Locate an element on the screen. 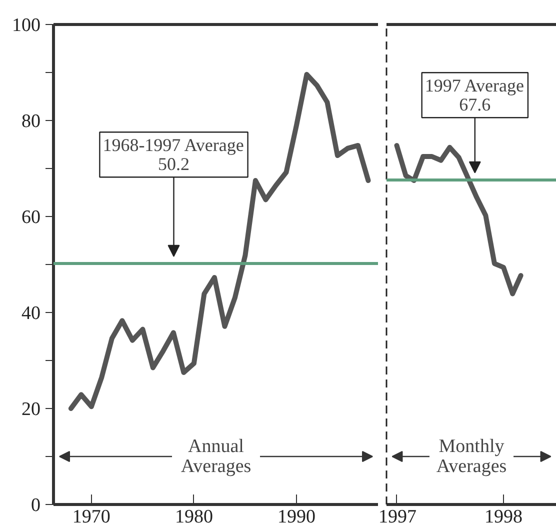 The height and width of the screenshot is (529, 556). ref-line-label: 1997 Average 67.6 is located at coordinates (474, 95).